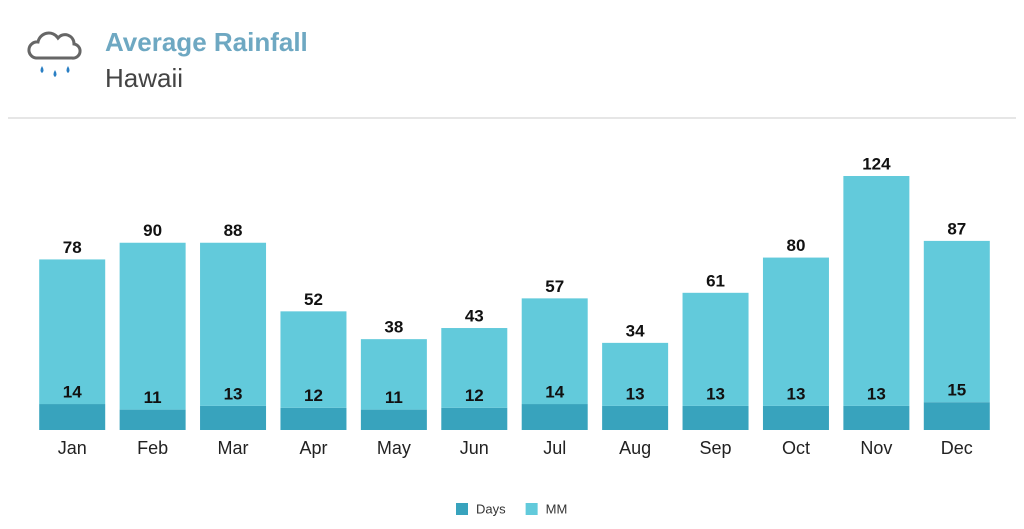 The image size is (1024, 529). What do you see at coordinates (715, 280) in the screenshot?
I see `data-label: 61` at bounding box center [715, 280].